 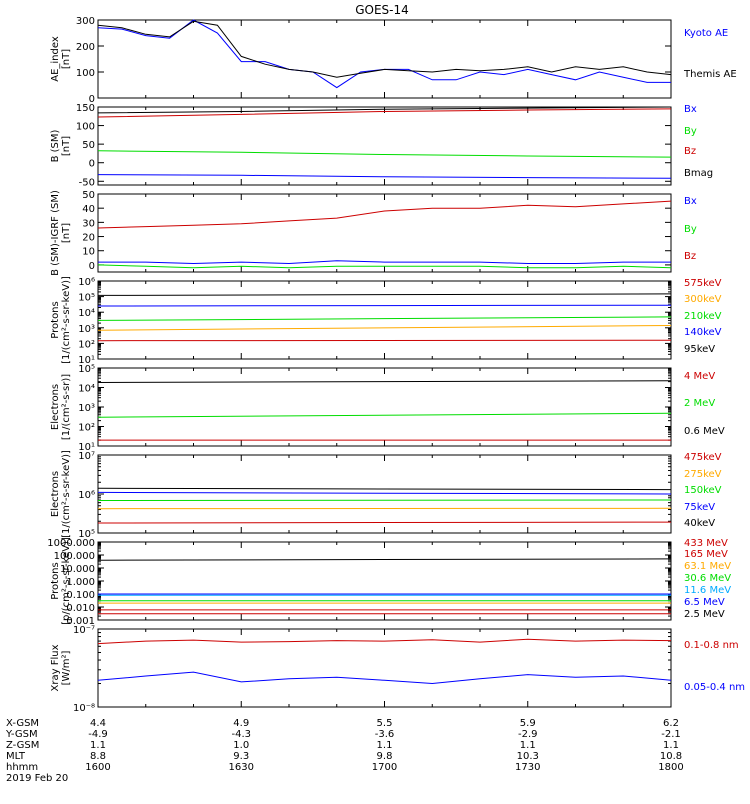 What do you see at coordinates (80, 582) in the screenshot?
I see `y-tick-label: 1.000` at bounding box center [80, 582].